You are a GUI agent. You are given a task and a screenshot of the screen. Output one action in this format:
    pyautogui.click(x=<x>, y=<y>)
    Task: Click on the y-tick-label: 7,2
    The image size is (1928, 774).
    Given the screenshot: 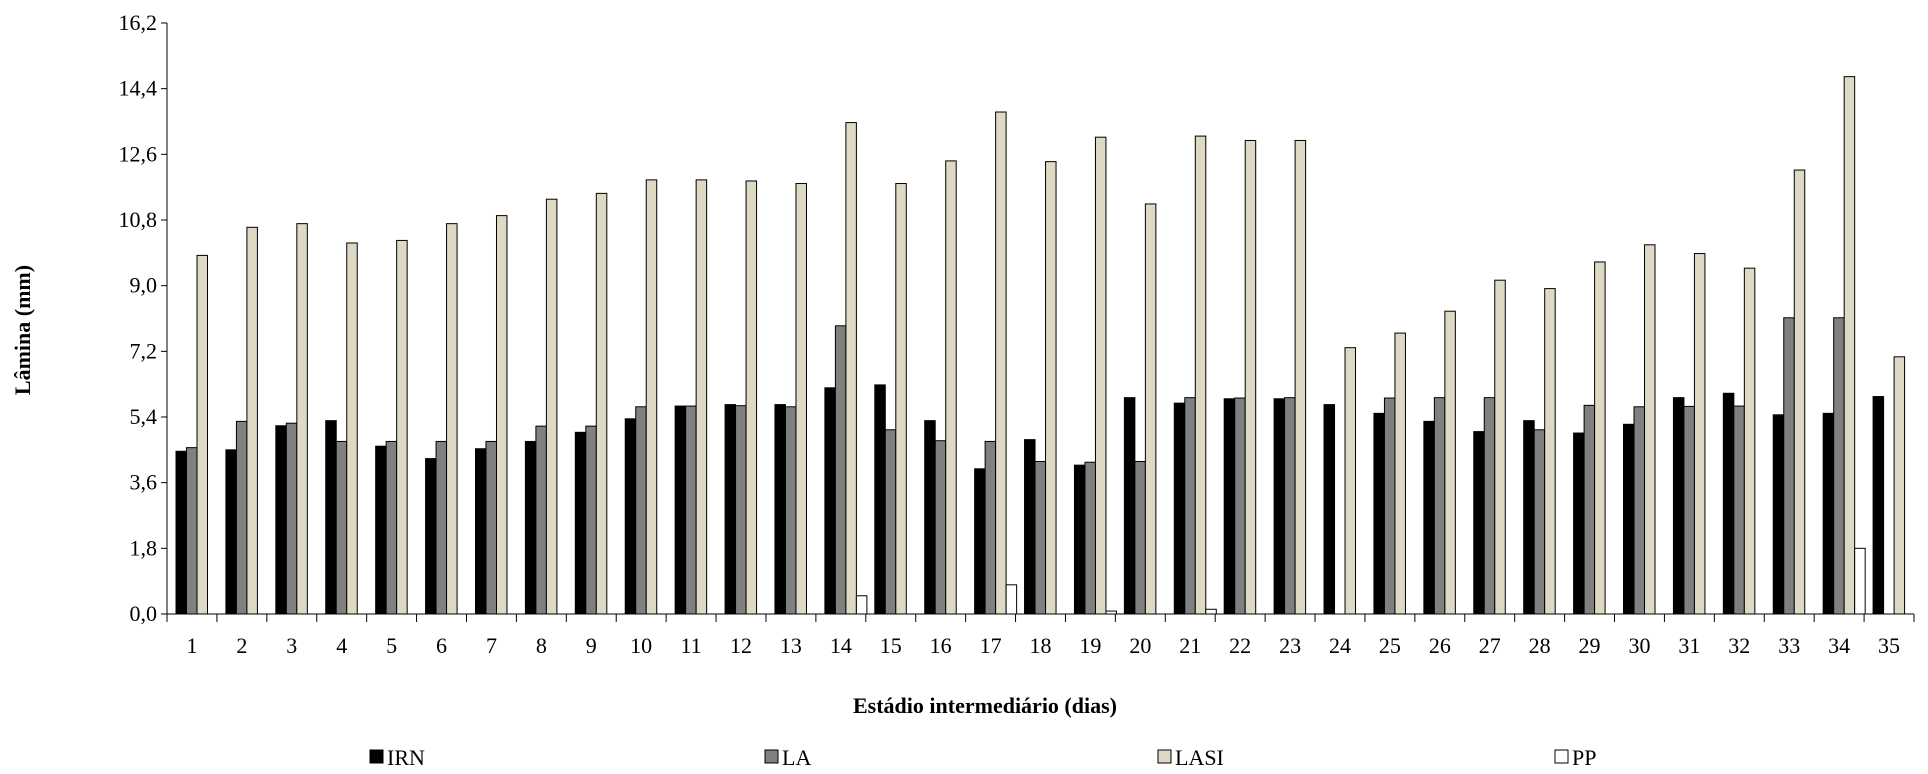 What is the action you would take?
    pyautogui.click(x=144, y=350)
    